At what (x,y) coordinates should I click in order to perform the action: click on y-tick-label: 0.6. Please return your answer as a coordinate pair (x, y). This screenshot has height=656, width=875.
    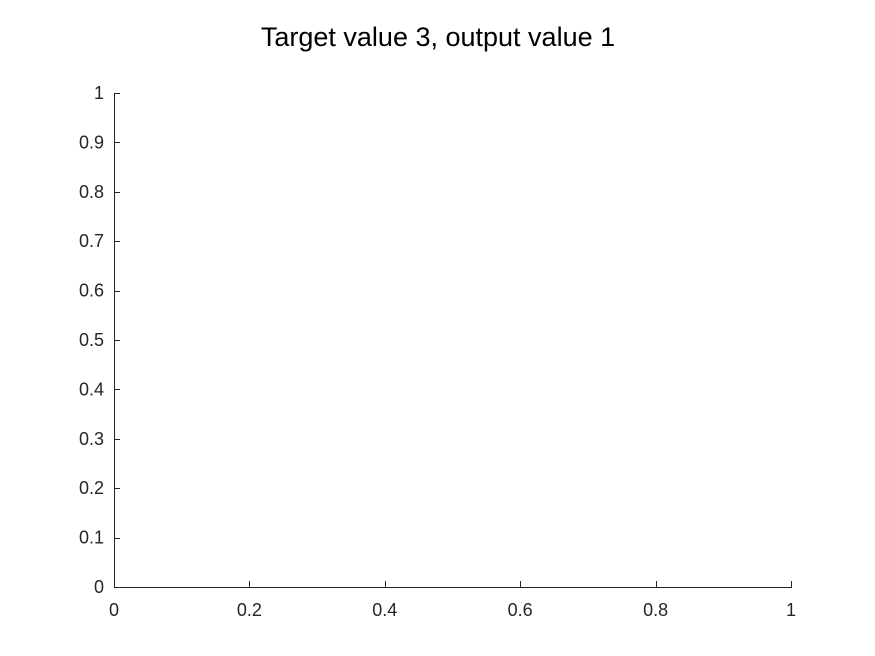
    Looking at the image, I should click on (91, 291).